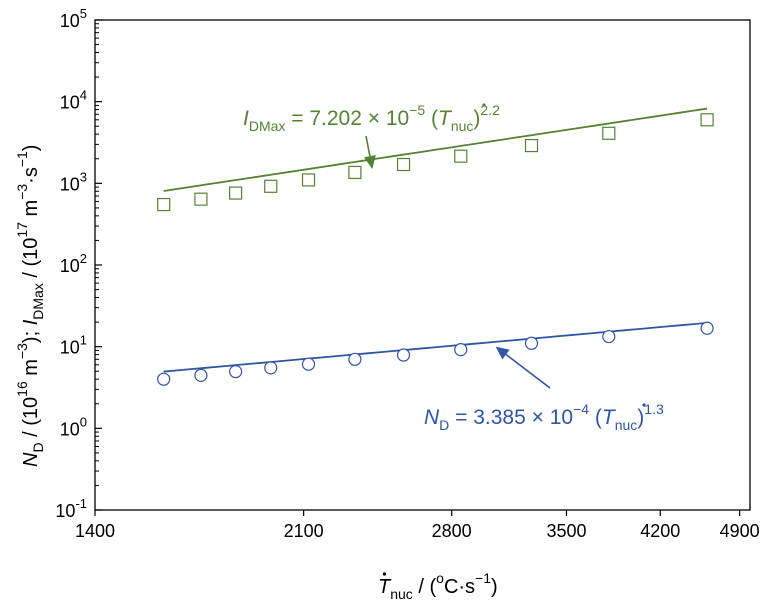 The width and height of the screenshot is (768, 605). What do you see at coordinates (73, 263) in the screenshot?
I see `y-tick-label: 10²` at bounding box center [73, 263].